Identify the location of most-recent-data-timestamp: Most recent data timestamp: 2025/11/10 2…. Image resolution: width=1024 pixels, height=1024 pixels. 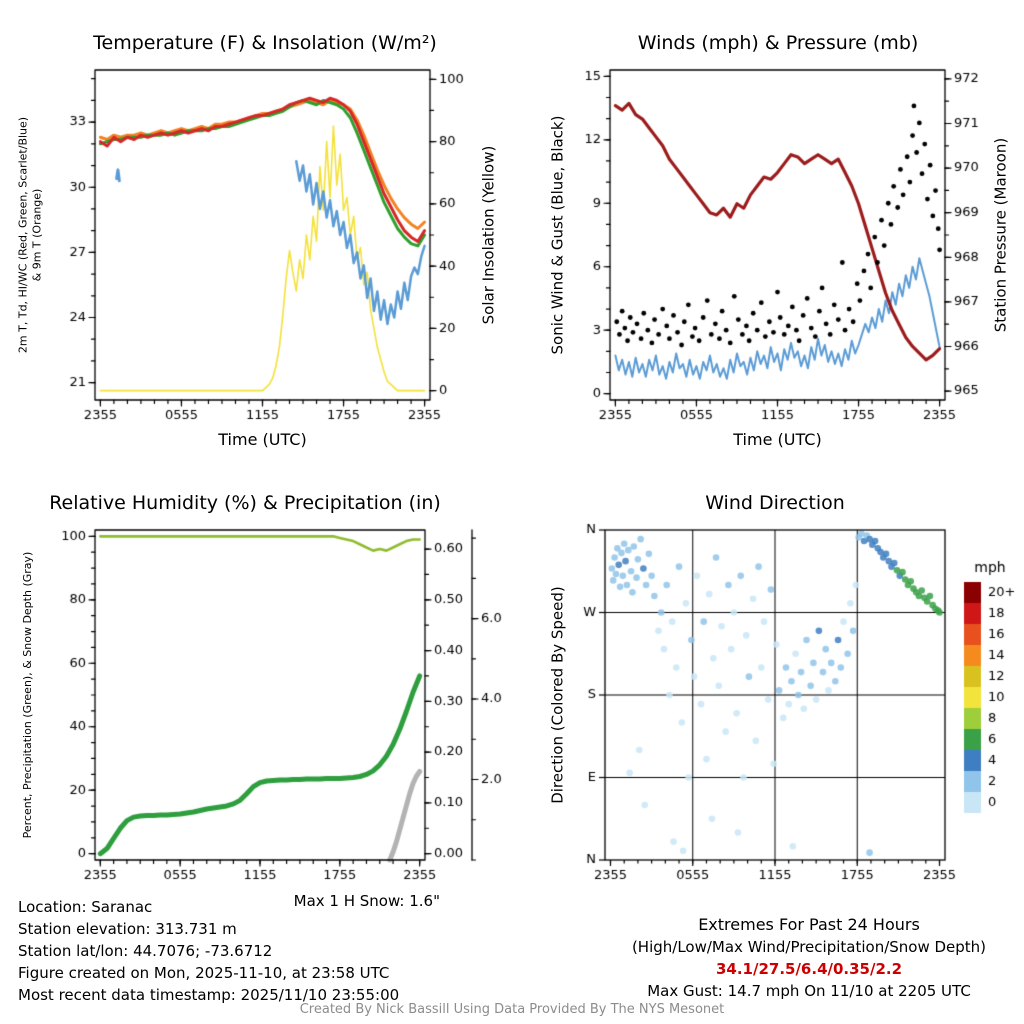
(209, 995).